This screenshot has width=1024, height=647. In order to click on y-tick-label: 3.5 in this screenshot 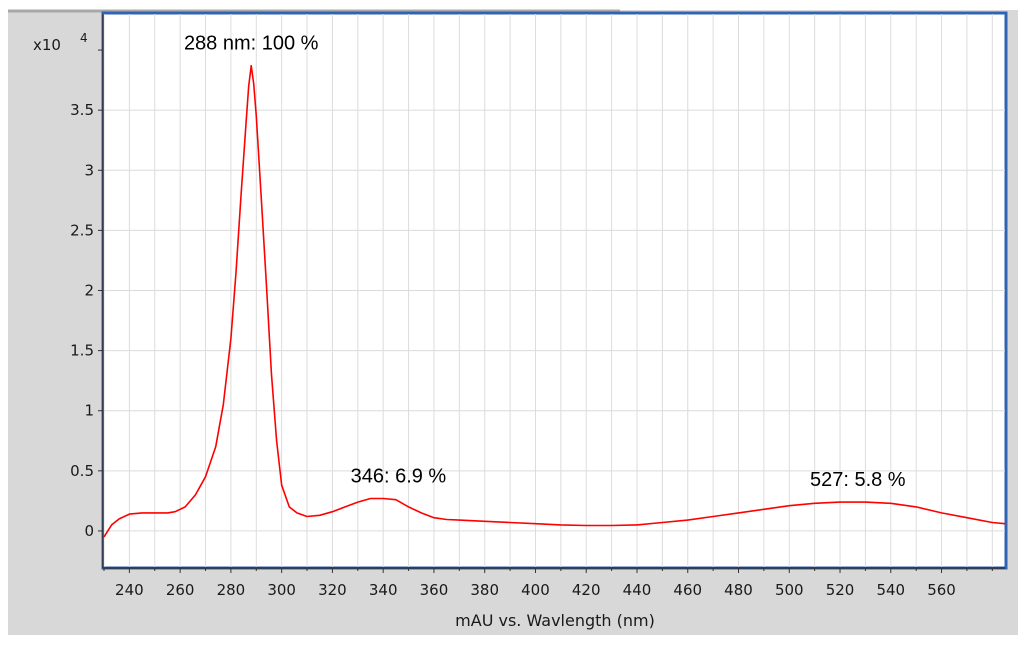, I will do `click(82, 110)`.